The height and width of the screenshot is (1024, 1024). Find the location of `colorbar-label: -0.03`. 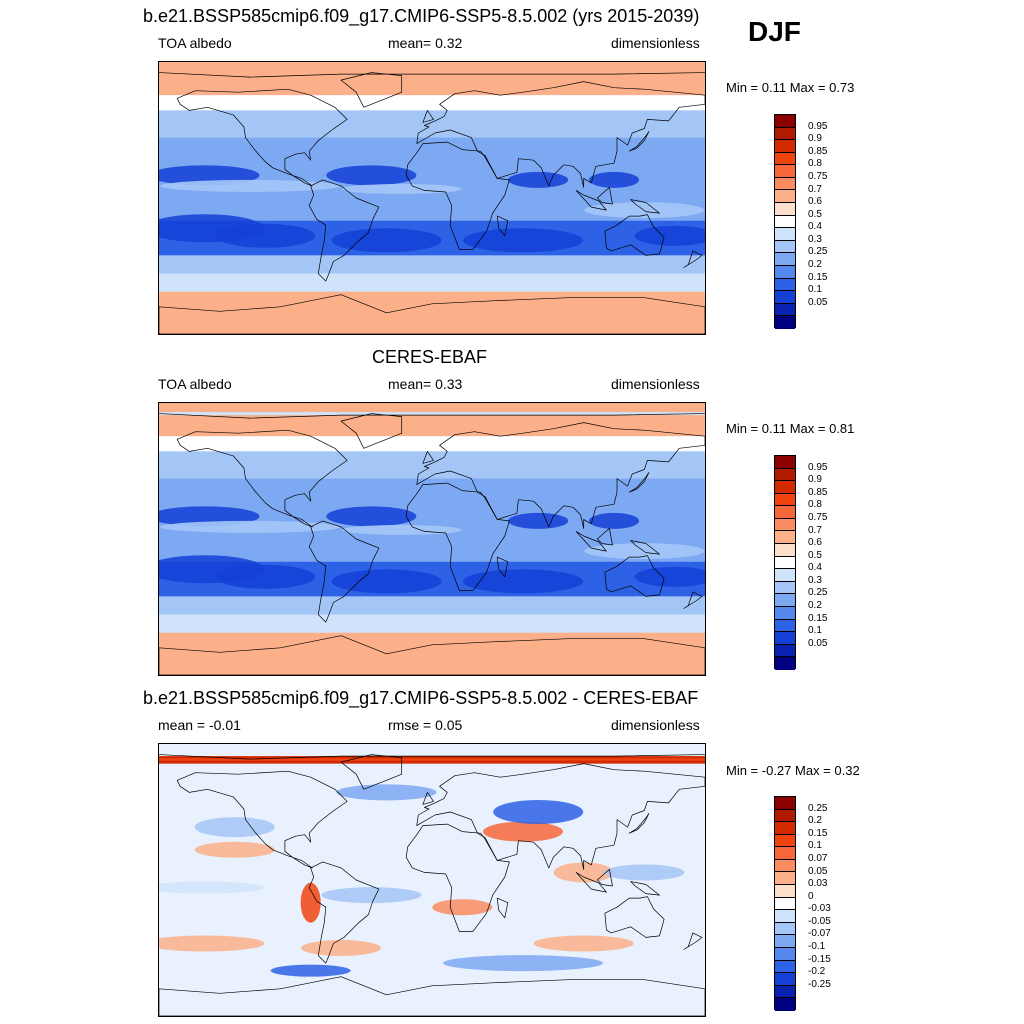

colorbar-label: -0.03 is located at coordinates (819, 909).